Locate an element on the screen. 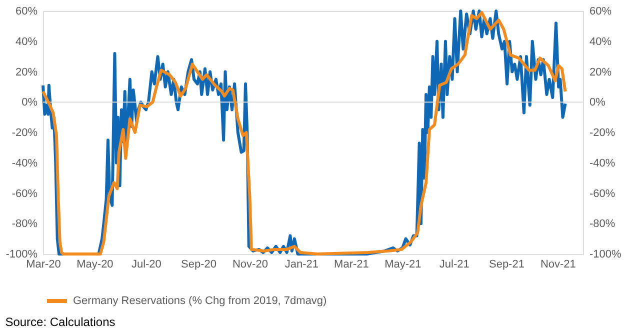 This screenshot has width=642, height=331. y-tick-label: -40% is located at coordinates (25, 163).